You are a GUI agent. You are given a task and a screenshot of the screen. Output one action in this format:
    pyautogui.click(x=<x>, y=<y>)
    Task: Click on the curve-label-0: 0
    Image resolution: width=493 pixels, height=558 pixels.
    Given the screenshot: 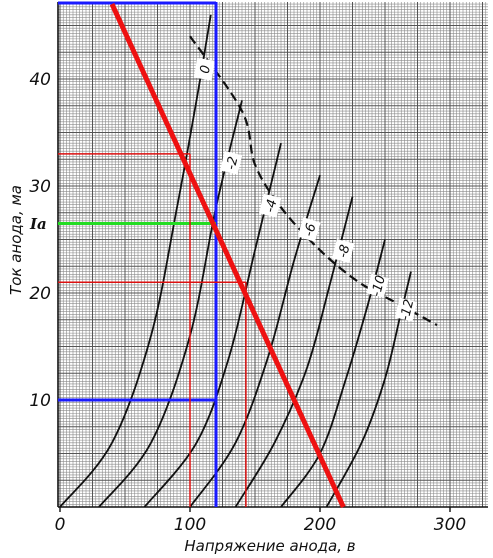 What is the action you would take?
    pyautogui.click(x=206, y=69)
    